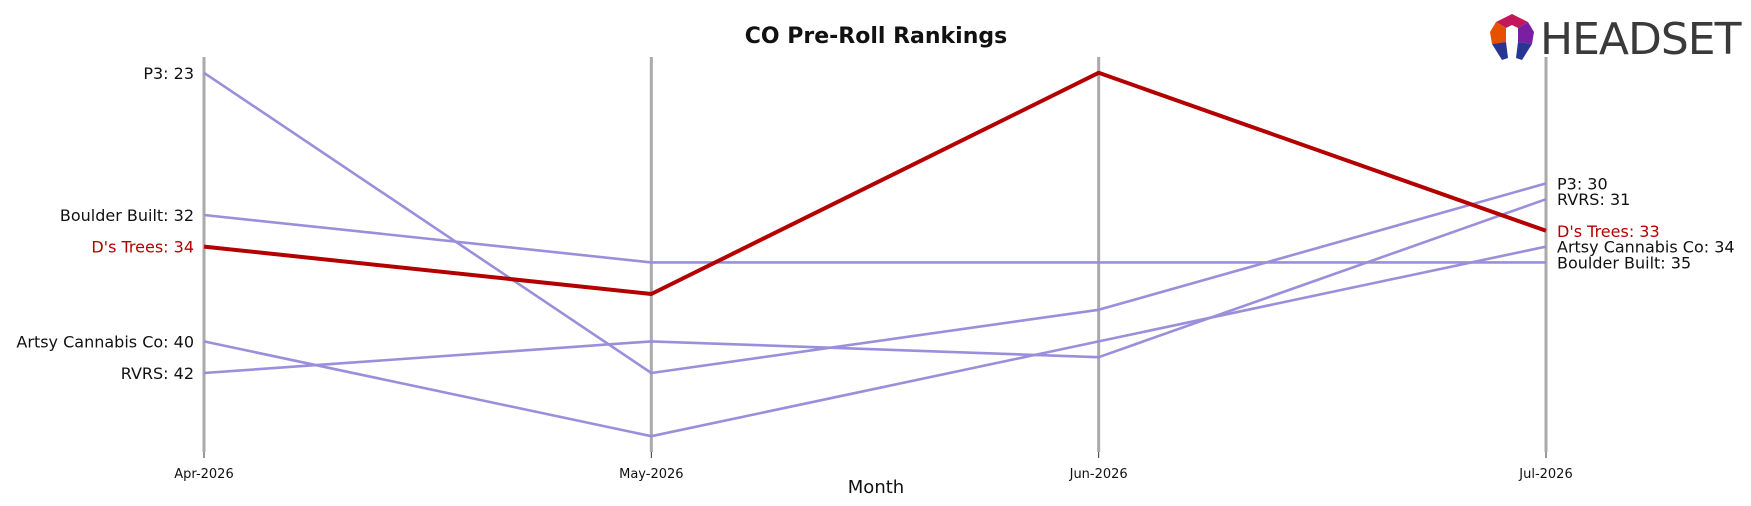  Describe the element at coordinates (651, 474) in the screenshot. I see `x-tick-label: May-2026` at that location.